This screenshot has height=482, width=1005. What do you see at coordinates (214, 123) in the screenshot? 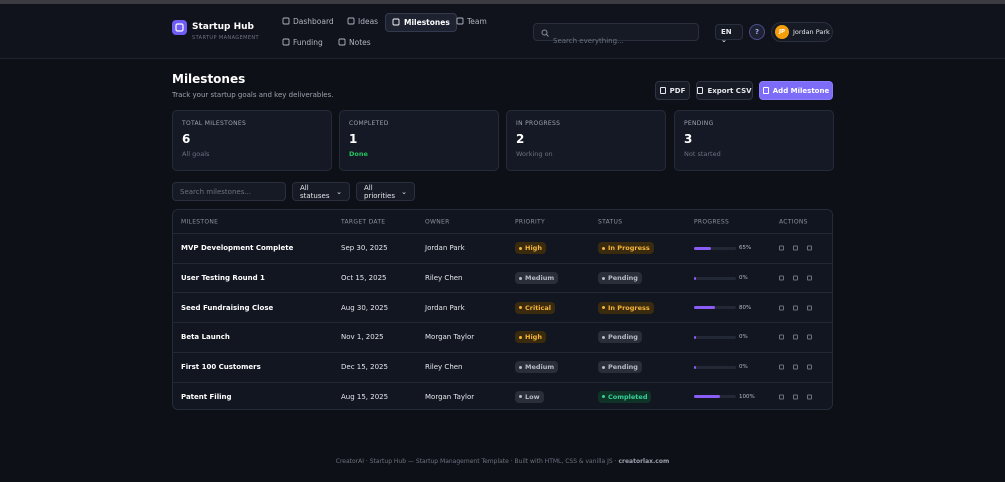
I see `stat-label: TOTAL MILESTONES` at bounding box center [214, 123].